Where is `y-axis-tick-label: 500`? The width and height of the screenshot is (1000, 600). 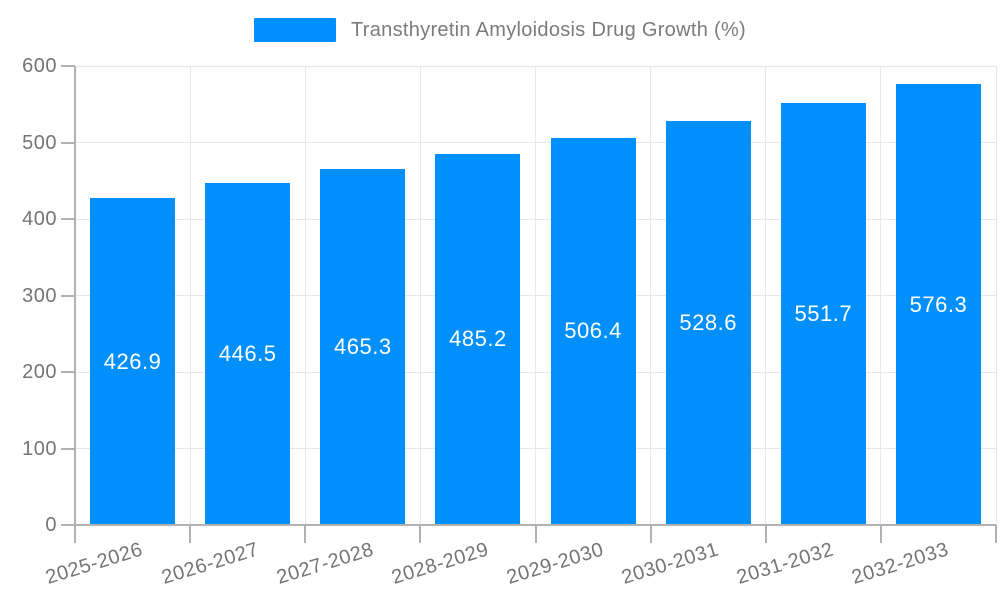
y-axis-tick-label: 500 is located at coordinates (39, 142).